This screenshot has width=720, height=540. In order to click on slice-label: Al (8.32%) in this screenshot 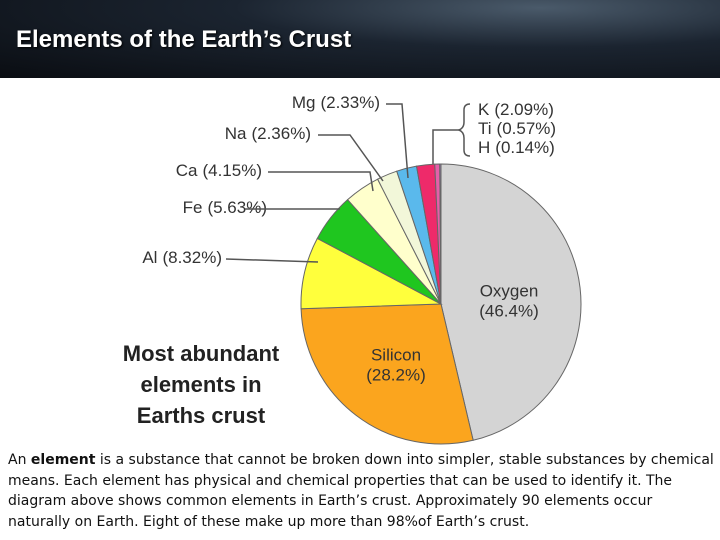, I will do `click(182, 257)`.